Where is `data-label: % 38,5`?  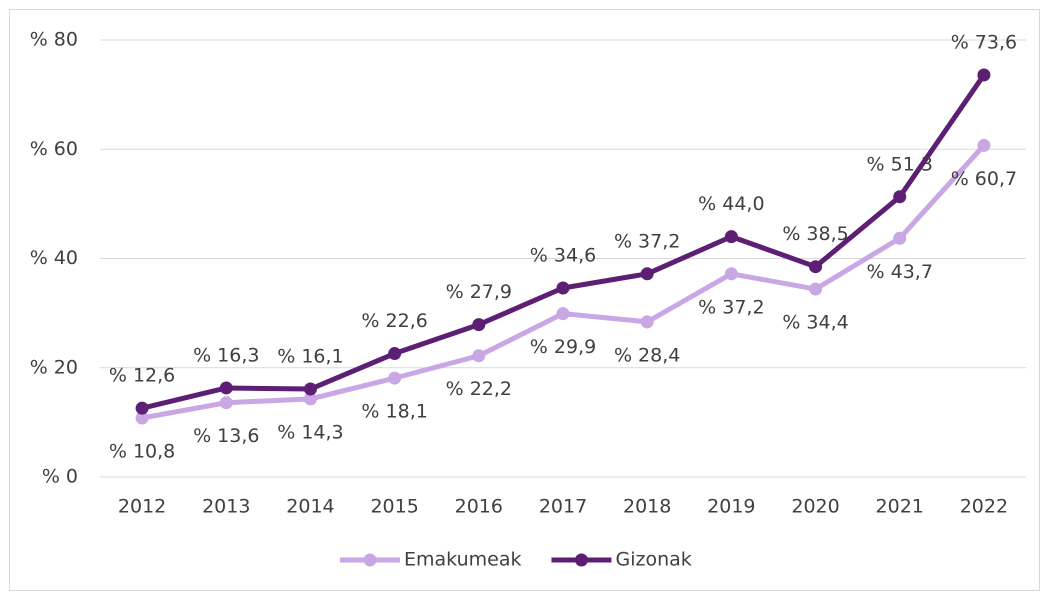 data-label: % 38,5 is located at coordinates (815, 234).